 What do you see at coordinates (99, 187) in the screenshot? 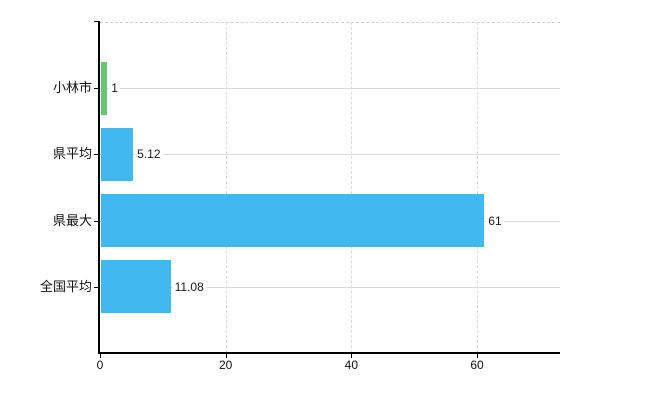
I see `y-axis-line` at bounding box center [99, 187].